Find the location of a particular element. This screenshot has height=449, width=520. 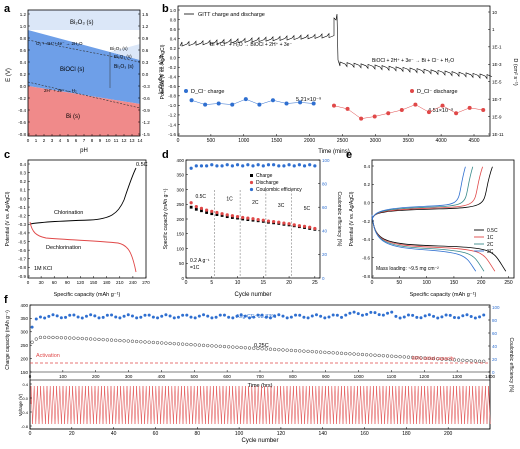

e-x-label: 150 is located at coordinates (454, 283).